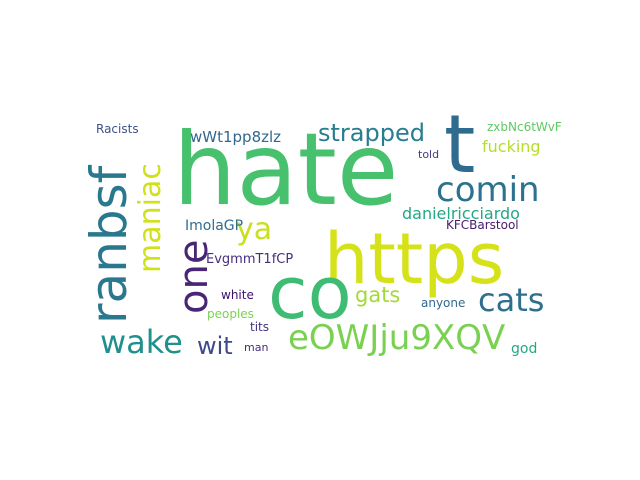 The image size is (640, 480). What do you see at coordinates (237, 295) in the screenshot?
I see `word-white: white` at bounding box center [237, 295].